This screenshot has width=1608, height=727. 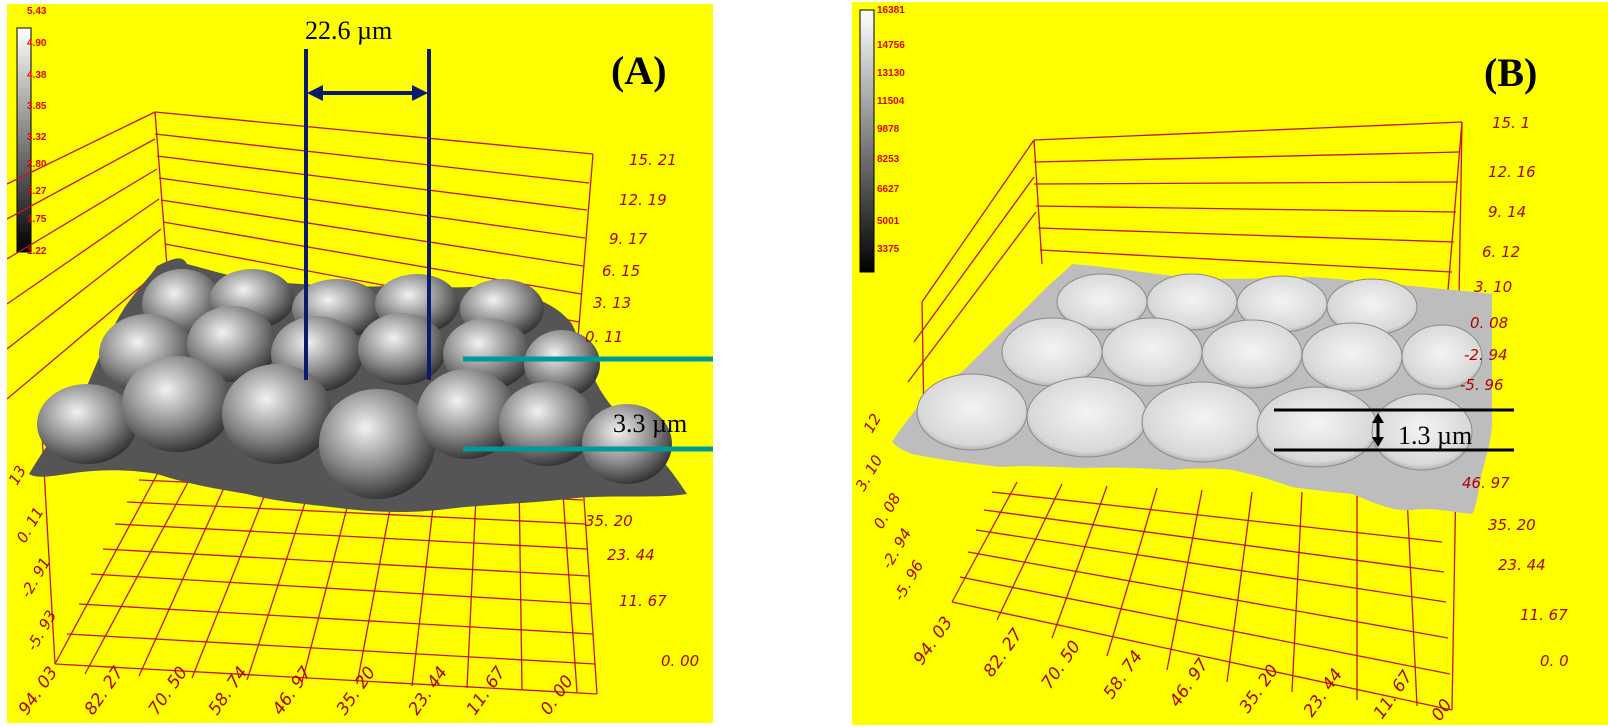 I want to click on bottom-axis-a-label: 70. 50, so click(x=168, y=691).